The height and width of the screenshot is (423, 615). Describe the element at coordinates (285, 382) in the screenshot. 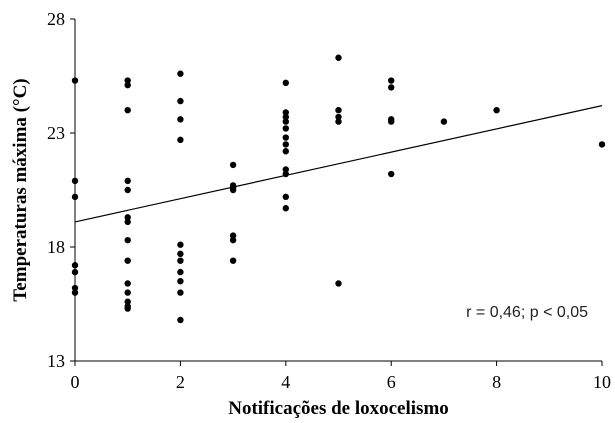

I see `x-tick-label: 4` at that location.